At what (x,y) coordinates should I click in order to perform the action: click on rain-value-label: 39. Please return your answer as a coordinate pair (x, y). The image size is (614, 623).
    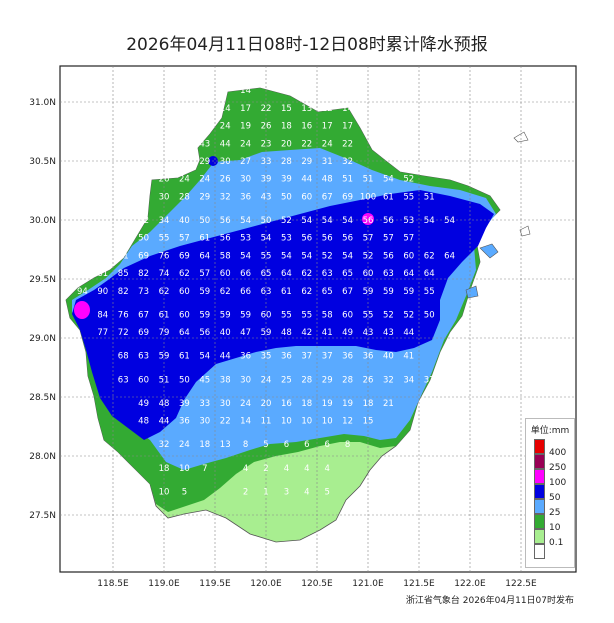
    Looking at the image, I should click on (184, 404).